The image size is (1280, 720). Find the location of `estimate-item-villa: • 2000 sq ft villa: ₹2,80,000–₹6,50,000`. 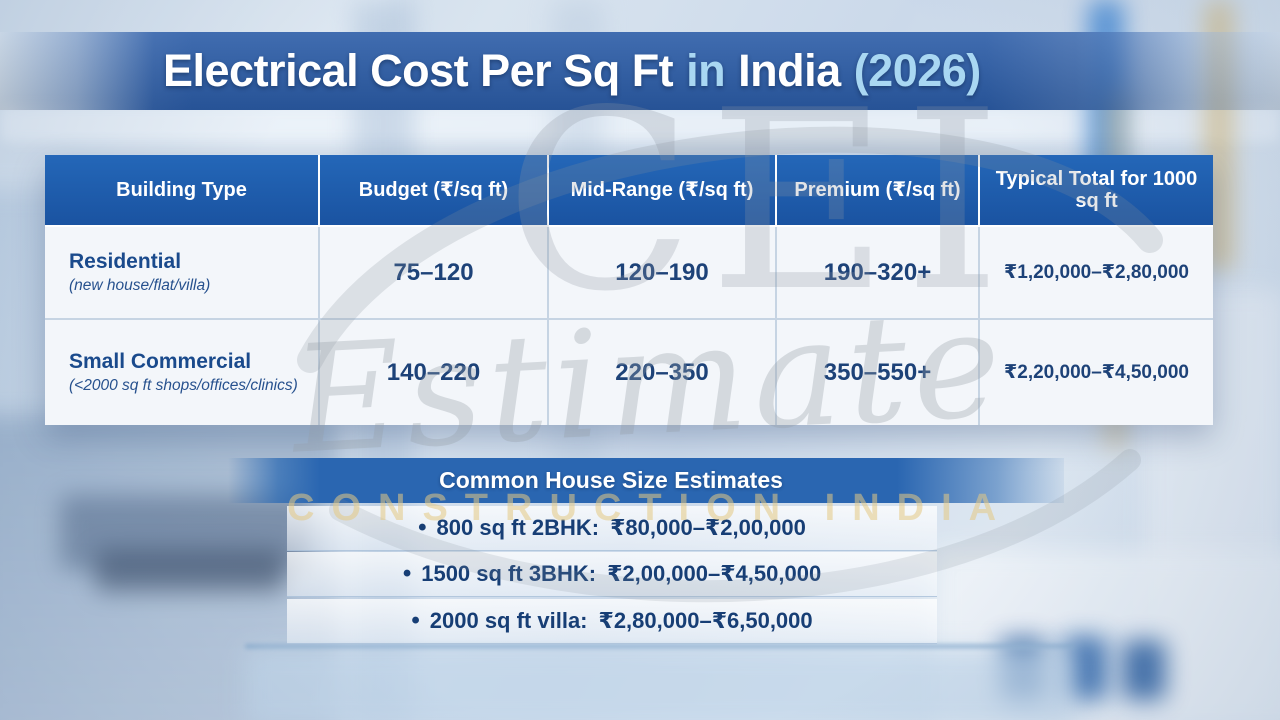

estimate-item-villa: • 2000 sq ft villa: ₹2,80,000–₹6,50,000 is located at coordinates (612, 621).